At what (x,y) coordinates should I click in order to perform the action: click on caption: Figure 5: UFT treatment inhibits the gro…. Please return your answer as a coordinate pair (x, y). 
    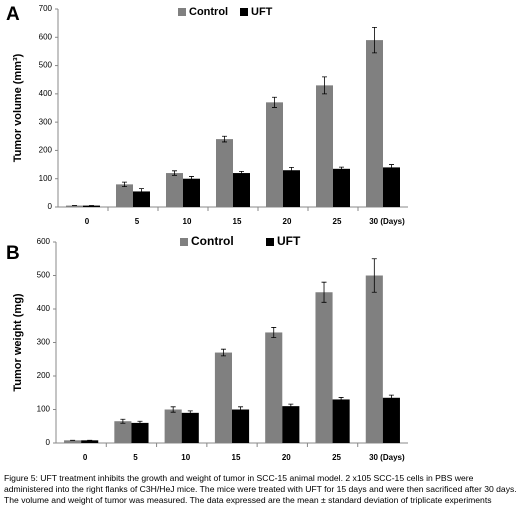
    Looking at the image, I should click on (260, 489).